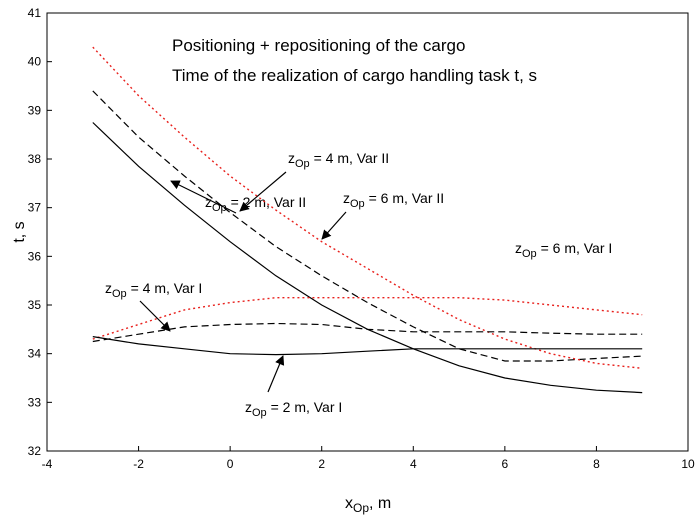 Image resolution: width=695 pixels, height=517 pixels. What do you see at coordinates (19, 231) in the screenshot?
I see `y-axis-label: t, s` at bounding box center [19, 231].